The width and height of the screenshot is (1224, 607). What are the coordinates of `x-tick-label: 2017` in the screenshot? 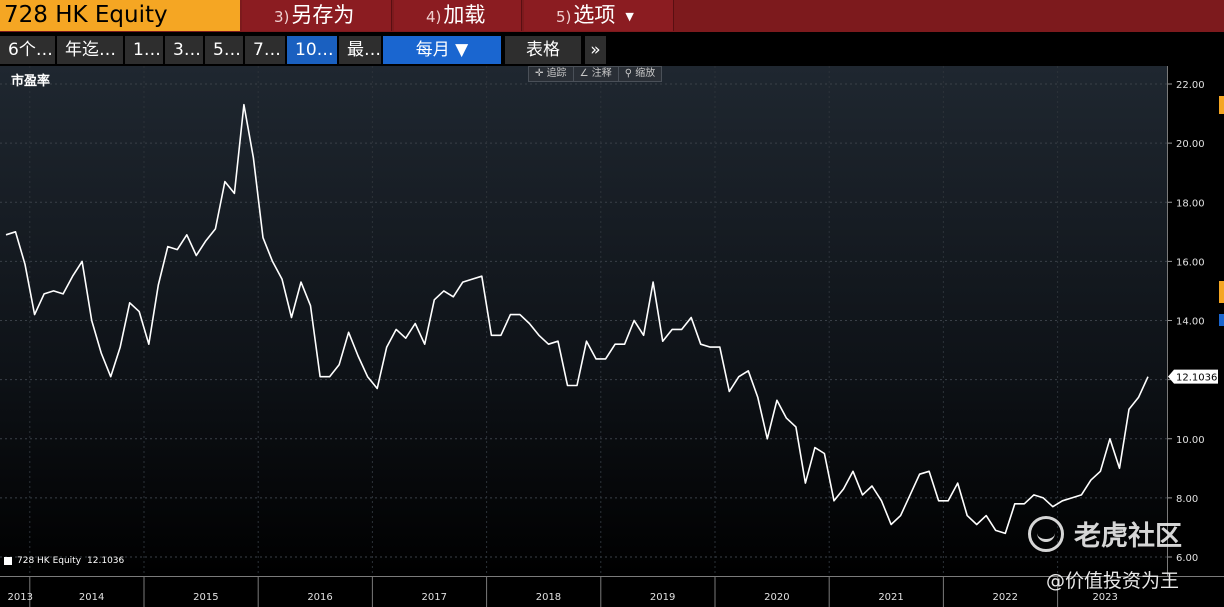 It's located at (434, 597).